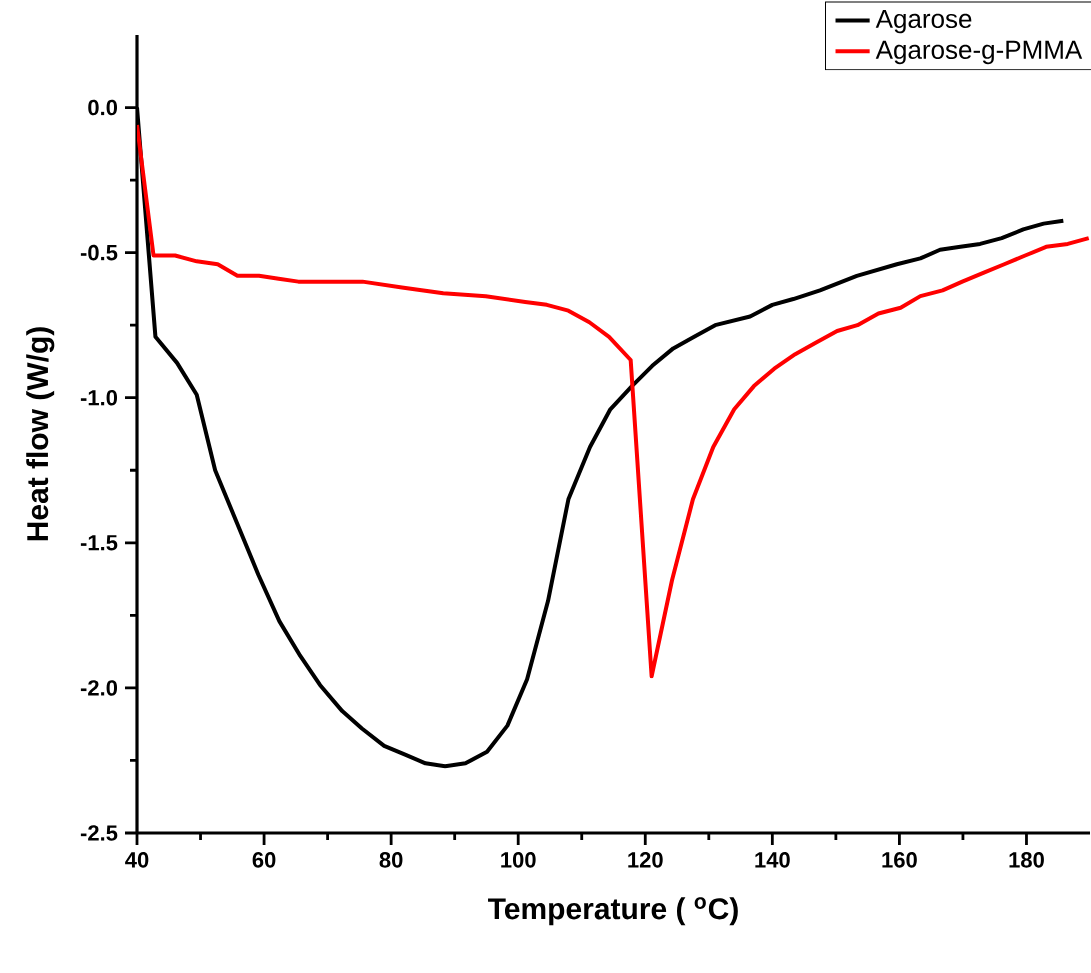 Image resolution: width=1091 pixels, height=973 pixels. What do you see at coordinates (99, 688) in the screenshot?
I see `y-tick-label: -2.0` at bounding box center [99, 688].